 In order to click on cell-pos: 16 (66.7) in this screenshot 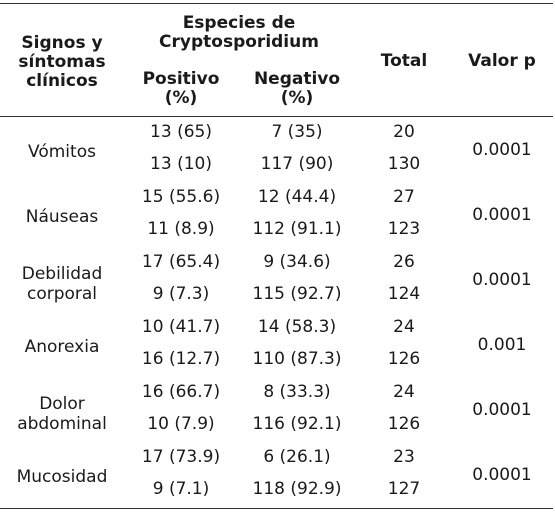, I will do `click(181, 392)`.